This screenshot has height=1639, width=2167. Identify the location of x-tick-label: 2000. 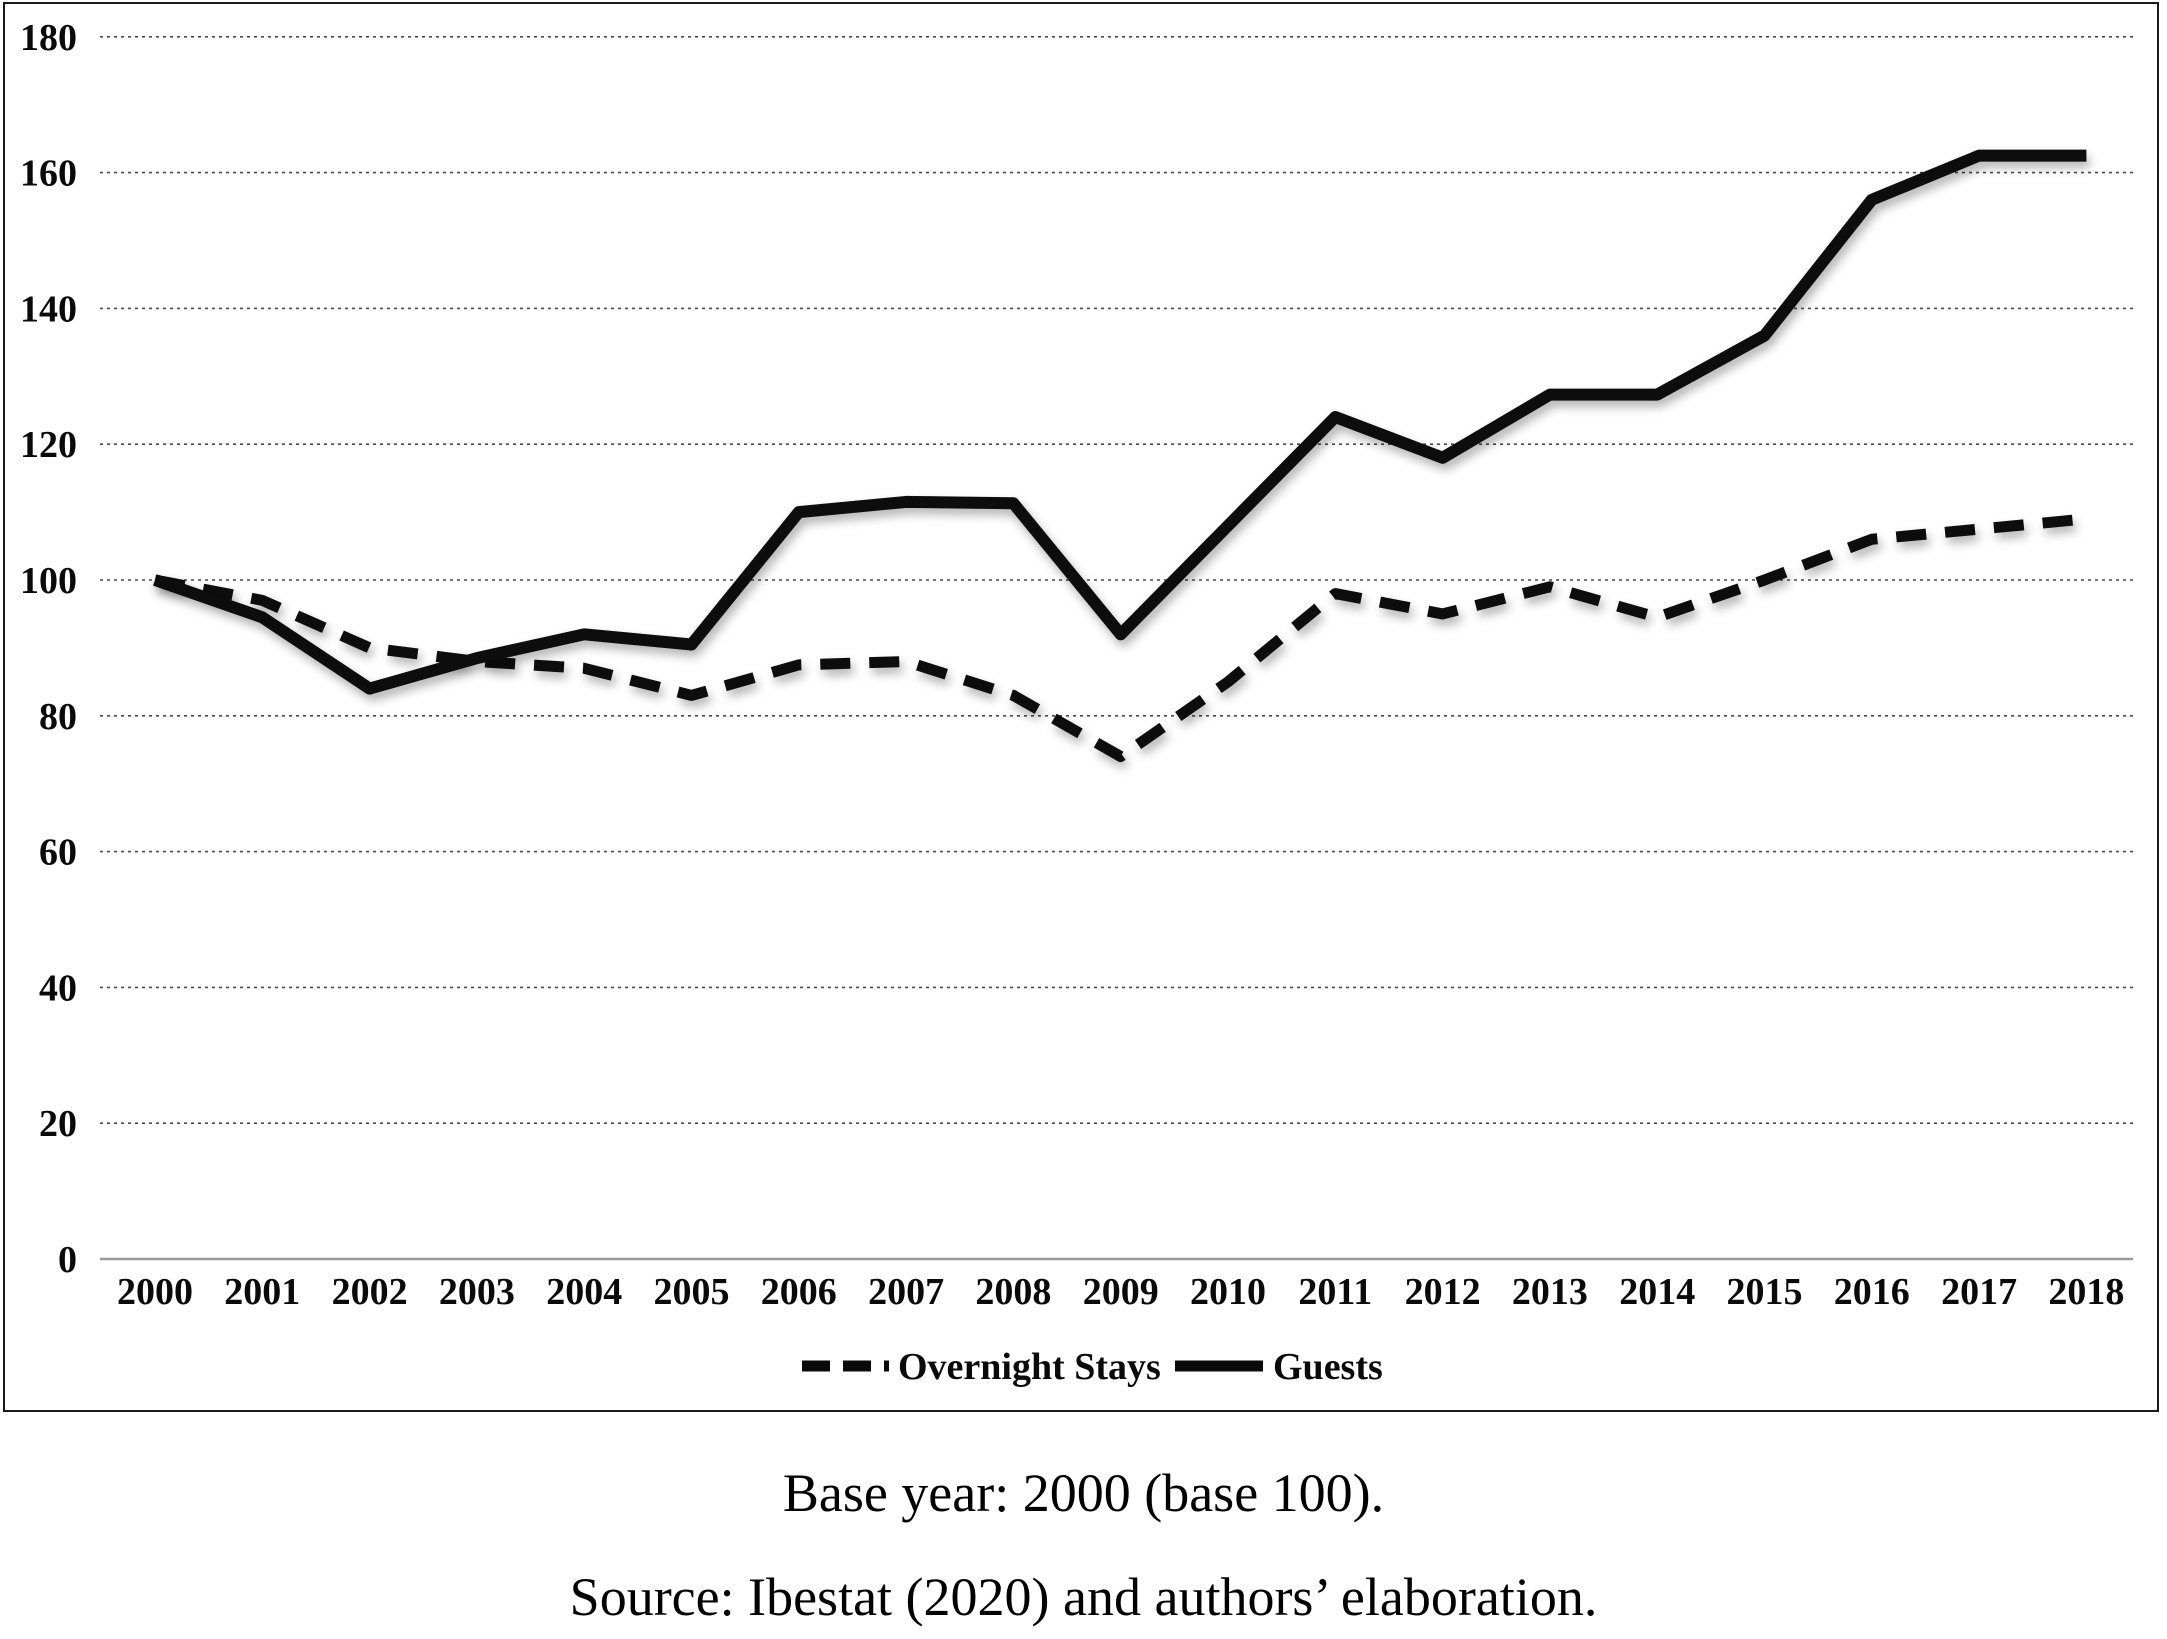
(155, 1292).